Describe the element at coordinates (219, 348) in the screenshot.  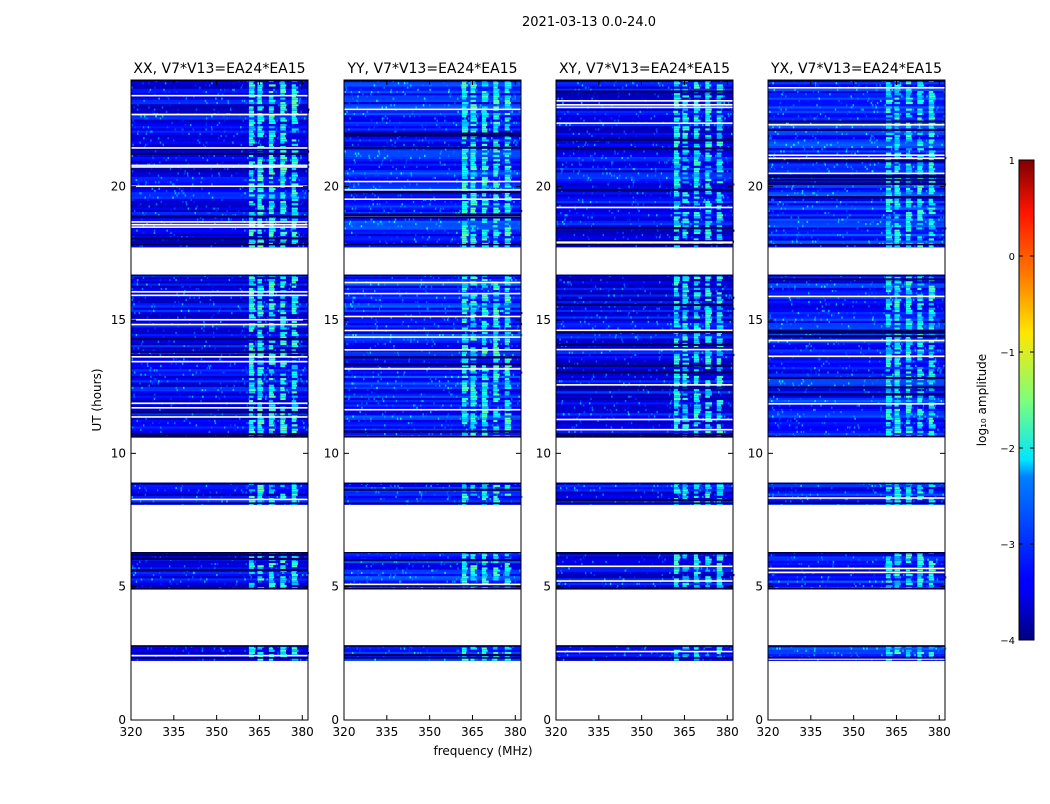
I see `time-row` at that location.